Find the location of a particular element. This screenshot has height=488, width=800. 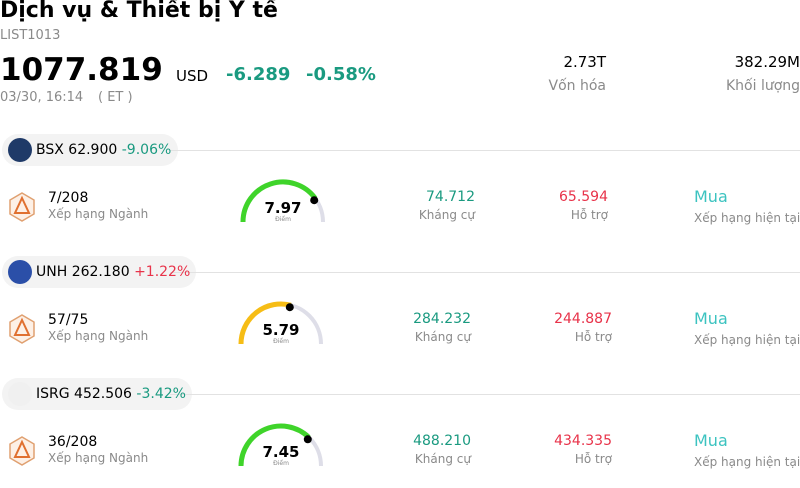

price: 262.180 is located at coordinates (100, 272).